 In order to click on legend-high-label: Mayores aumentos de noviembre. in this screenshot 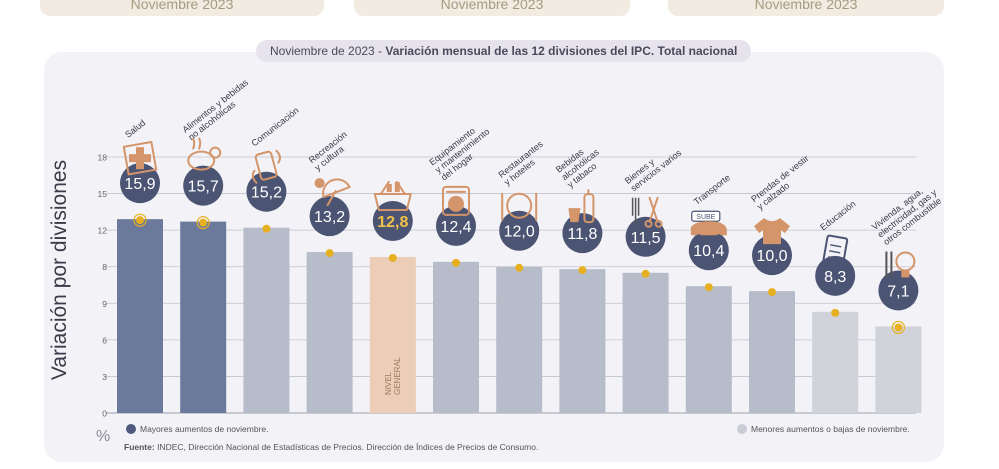, I will do `click(204, 429)`.